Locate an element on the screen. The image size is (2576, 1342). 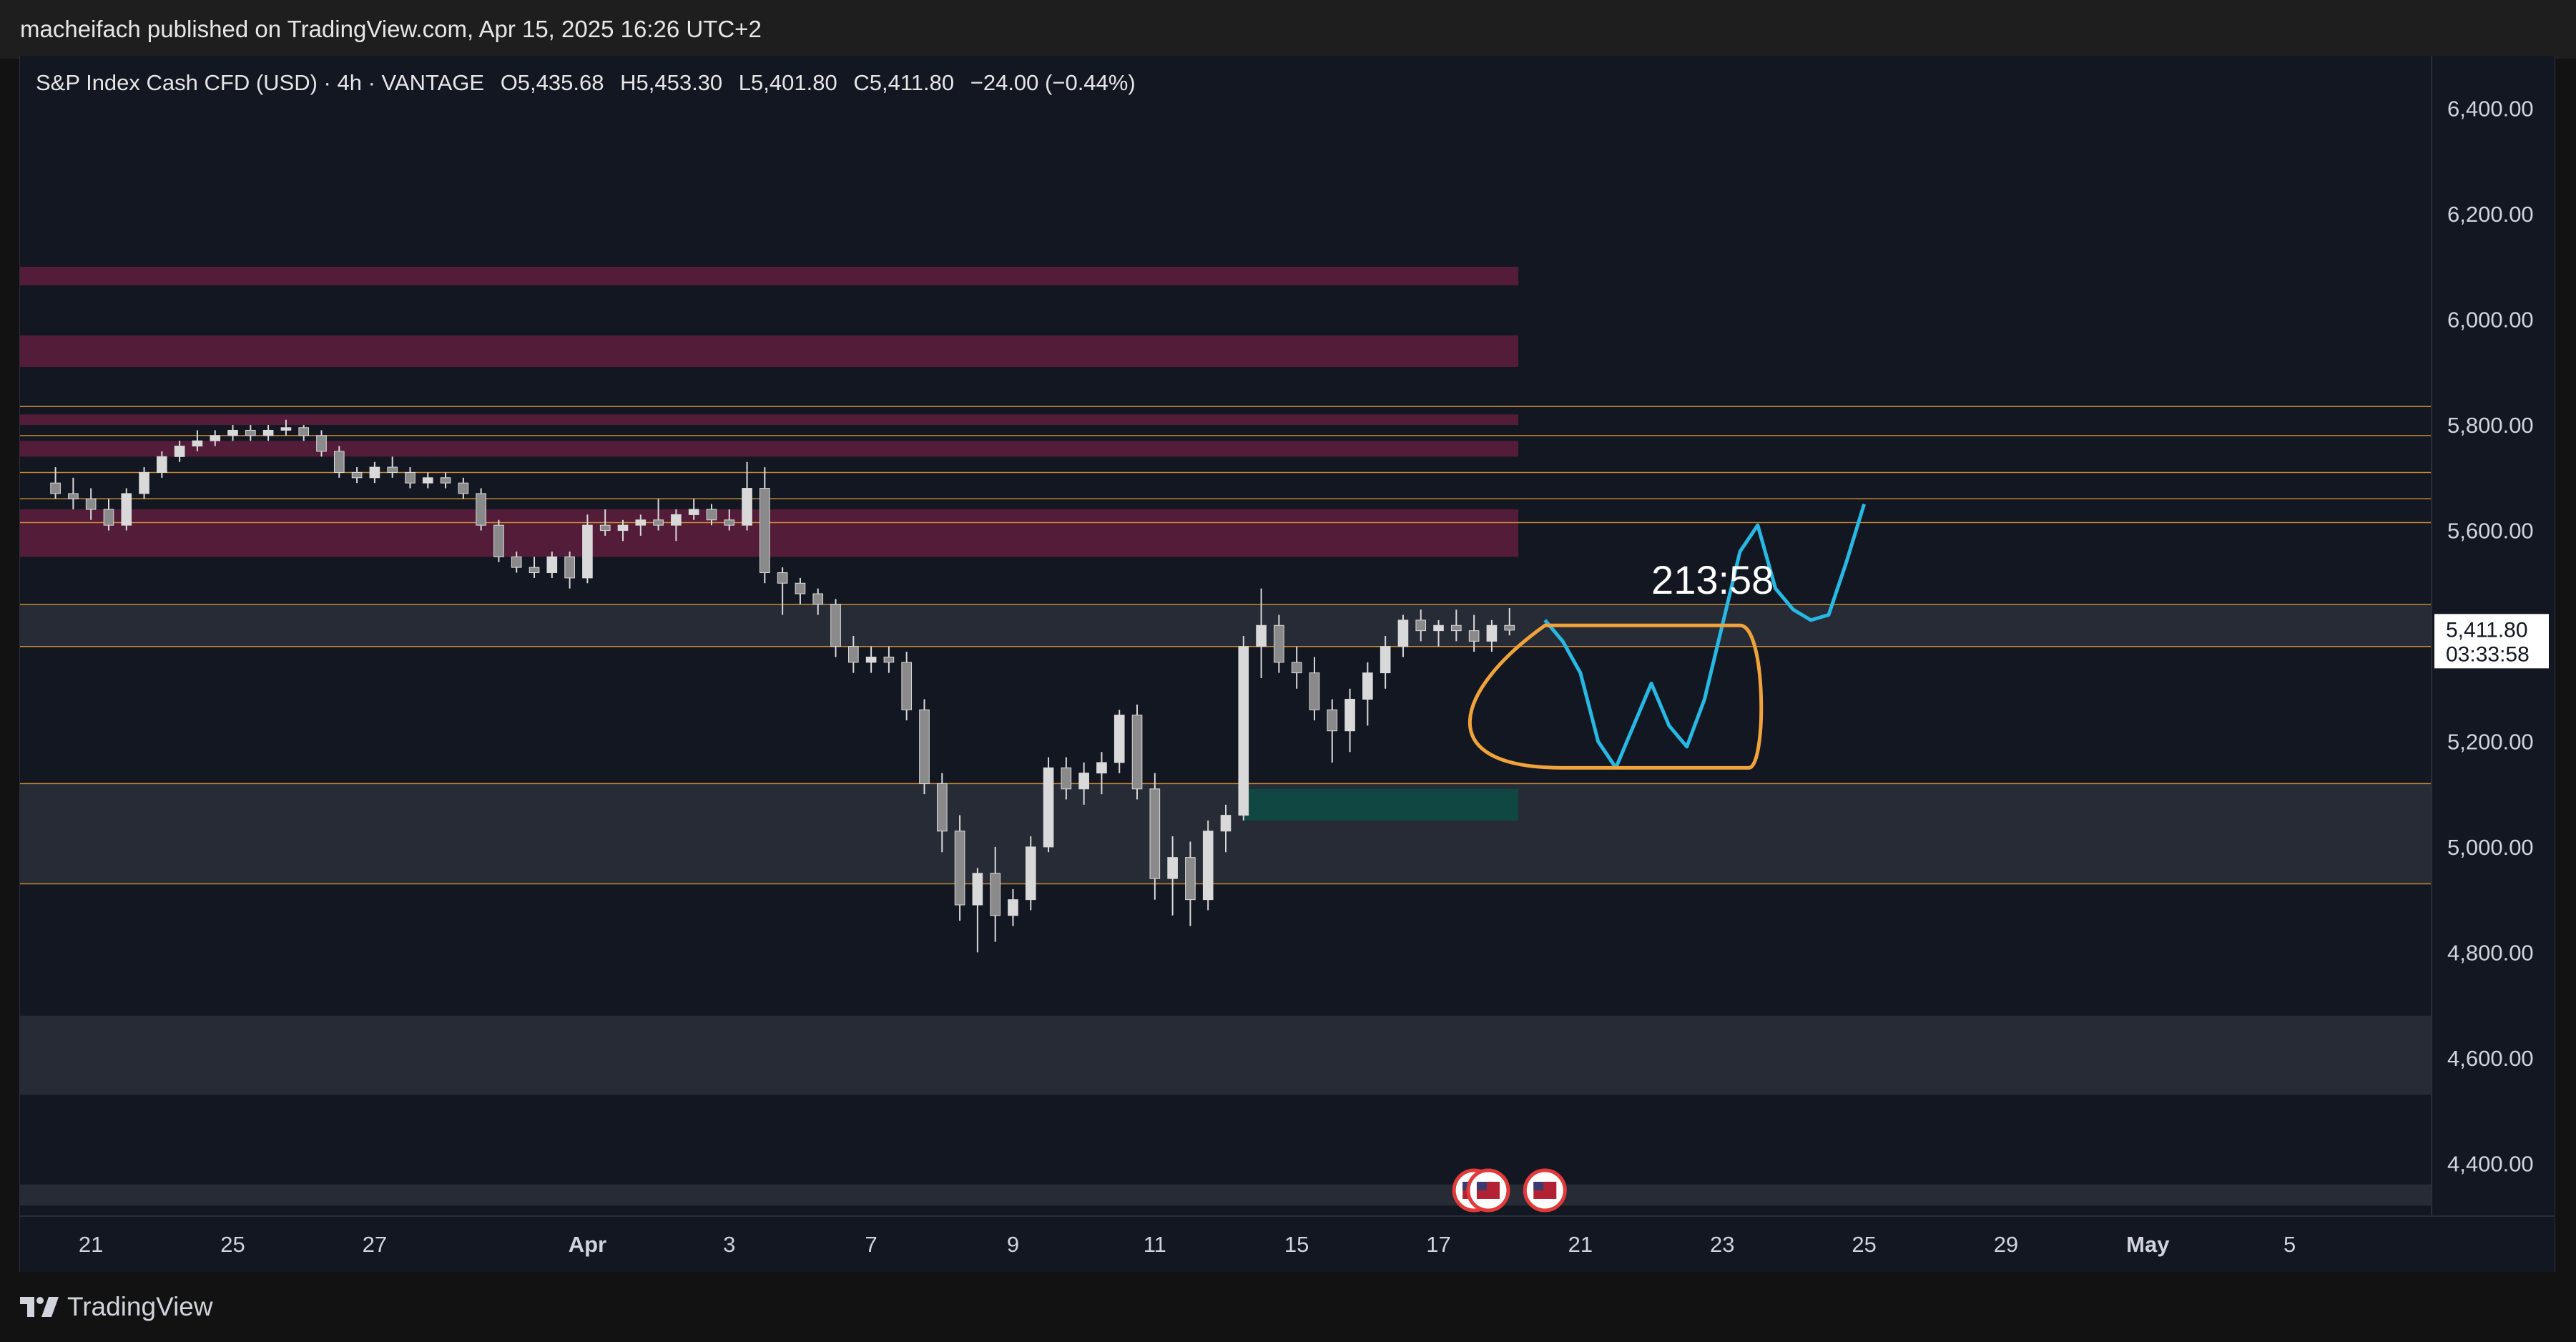
orange-ellipse-drawing is located at coordinates (1616, 696).